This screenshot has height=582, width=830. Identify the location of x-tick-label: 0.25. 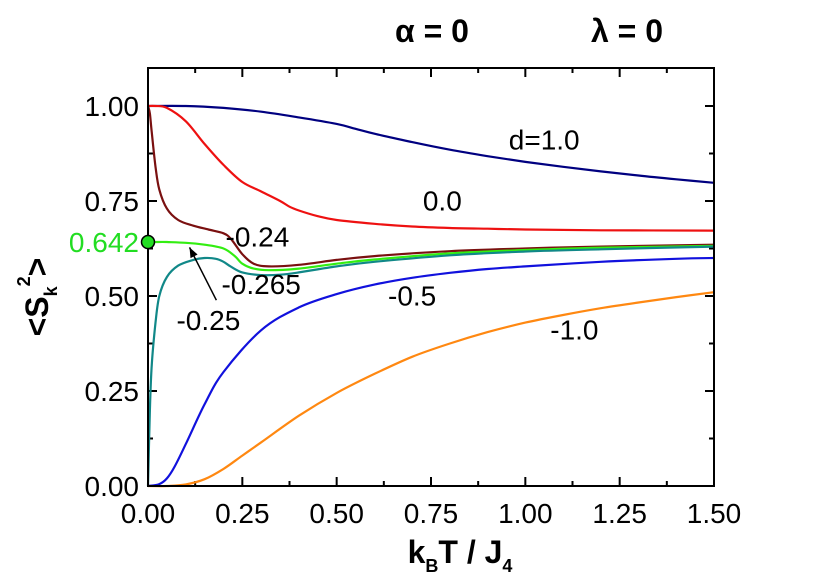
(242, 513).